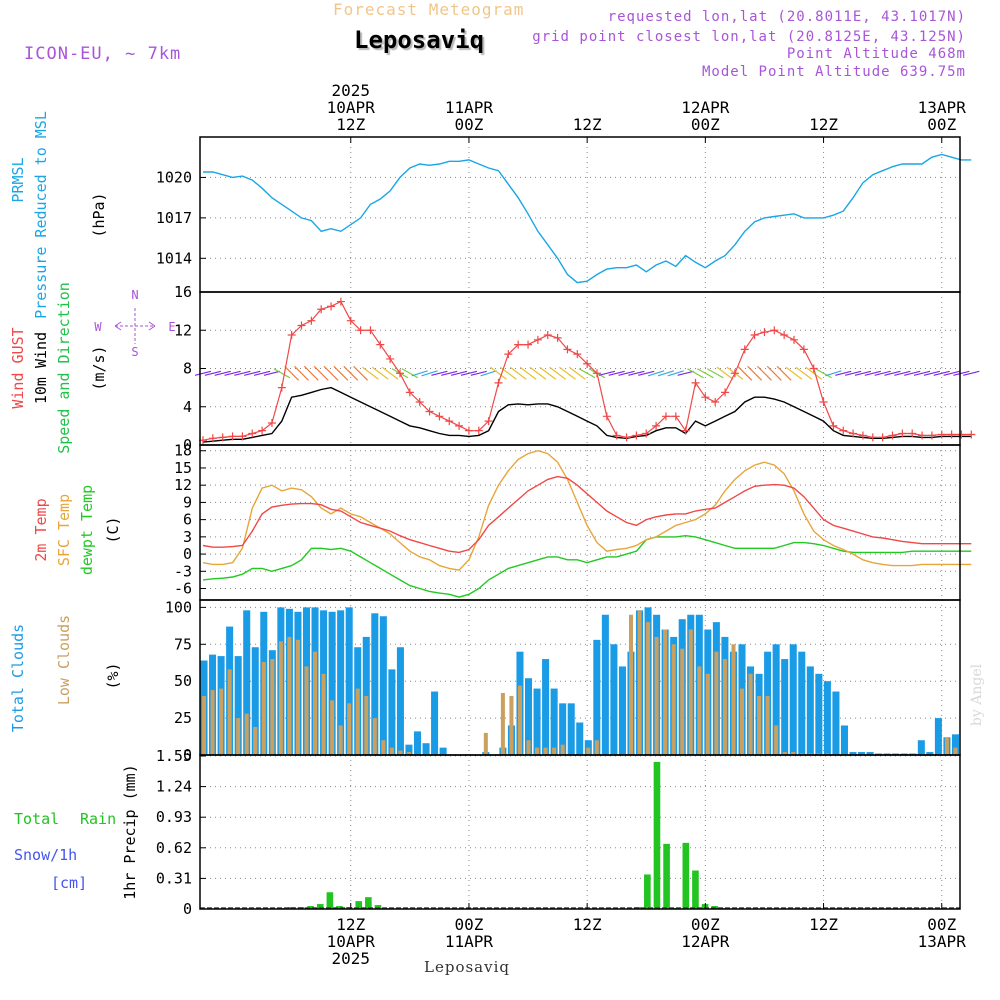  I want to click on x-tick-label-top: 12APR, so click(705, 107).